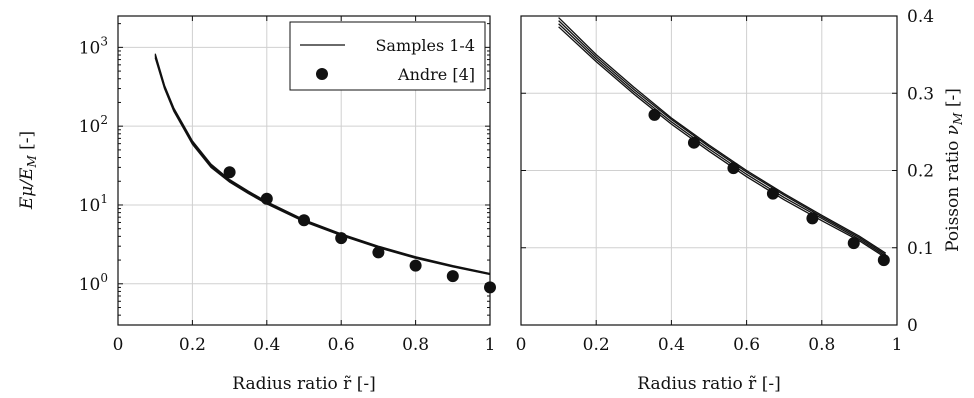  I want to click on y-tick-label: 0.4, so click(920, 17).